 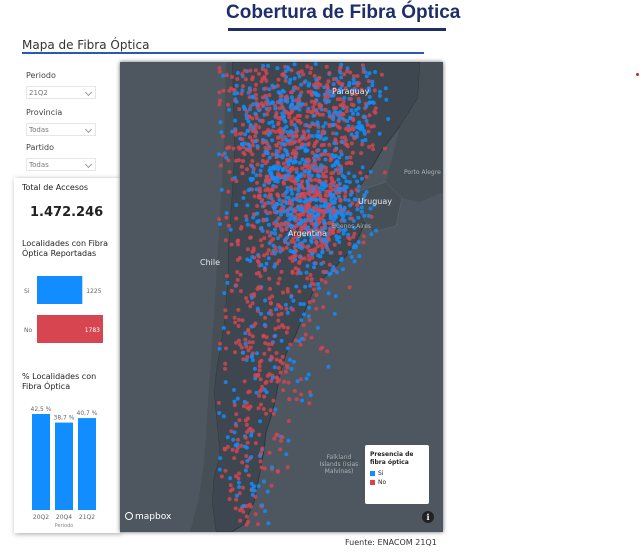 I want to click on mapbox-logo: mapbox, so click(x=148, y=517).